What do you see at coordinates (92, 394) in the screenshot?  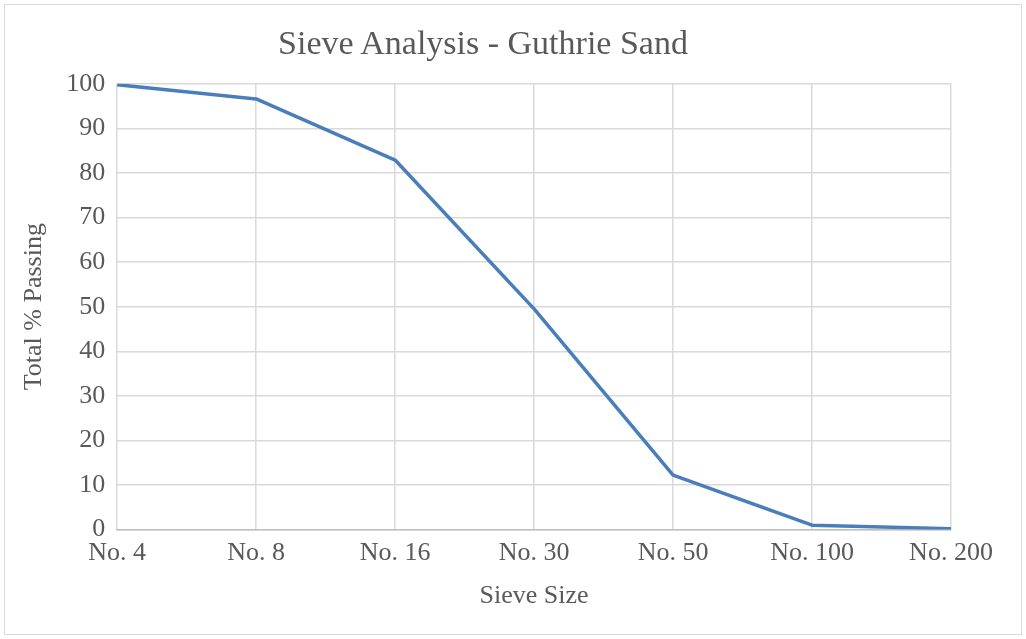 I see `y-tick-label: 30` at bounding box center [92, 394].